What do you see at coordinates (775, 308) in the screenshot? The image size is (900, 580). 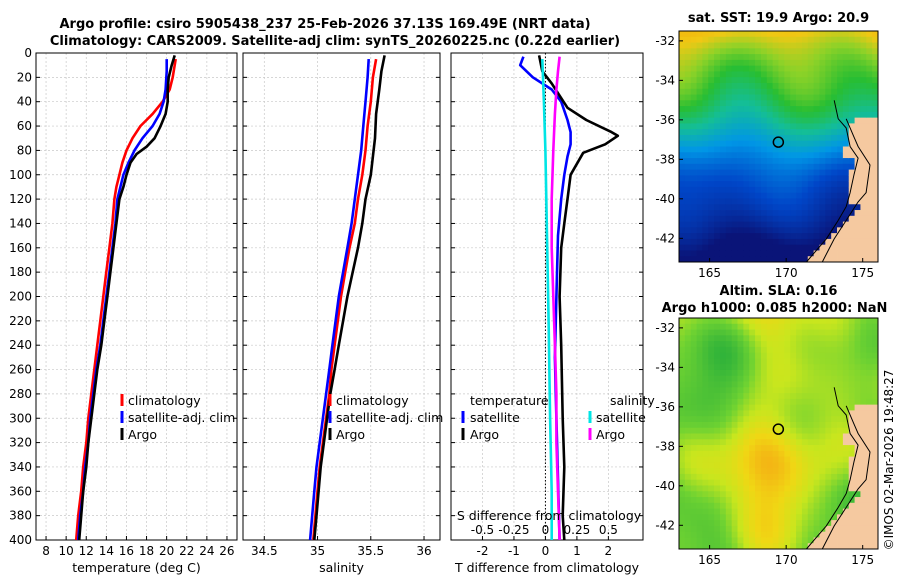 I see `map-title-line-2: Argo h1000: 0.085 h2000: NaN` at bounding box center [775, 308].